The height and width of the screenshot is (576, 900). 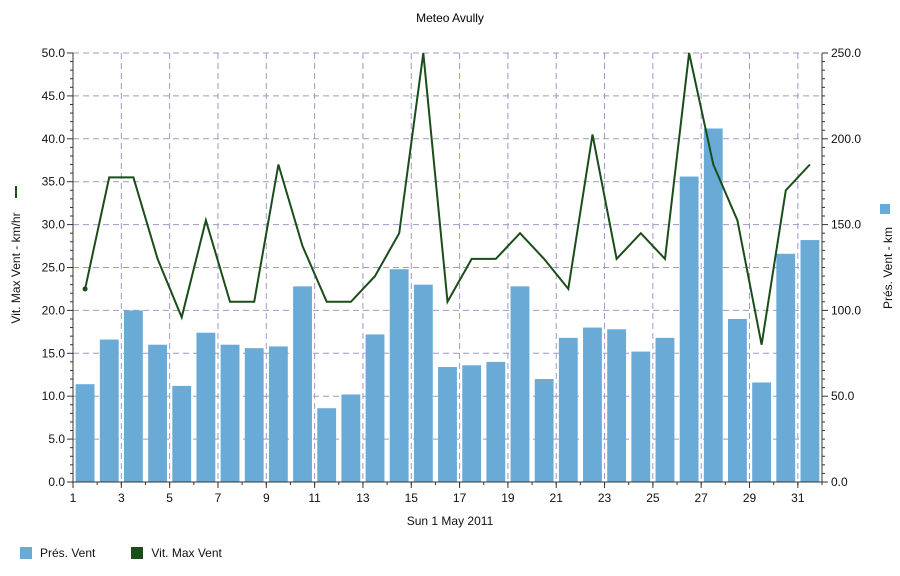 I want to click on x-axis-title: Sun 1 May 2011, so click(x=450, y=521).